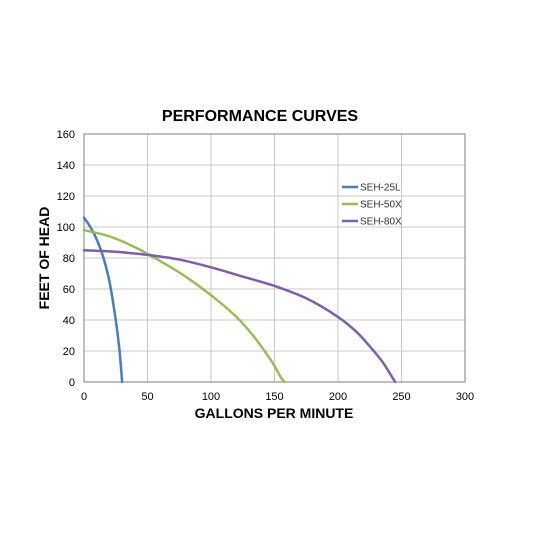 This screenshot has width=533, height=533. What do you see at coordinates (184, 306) in the screenshot?
I see `series-line-seh-50x` at bounding box center [184, 306].